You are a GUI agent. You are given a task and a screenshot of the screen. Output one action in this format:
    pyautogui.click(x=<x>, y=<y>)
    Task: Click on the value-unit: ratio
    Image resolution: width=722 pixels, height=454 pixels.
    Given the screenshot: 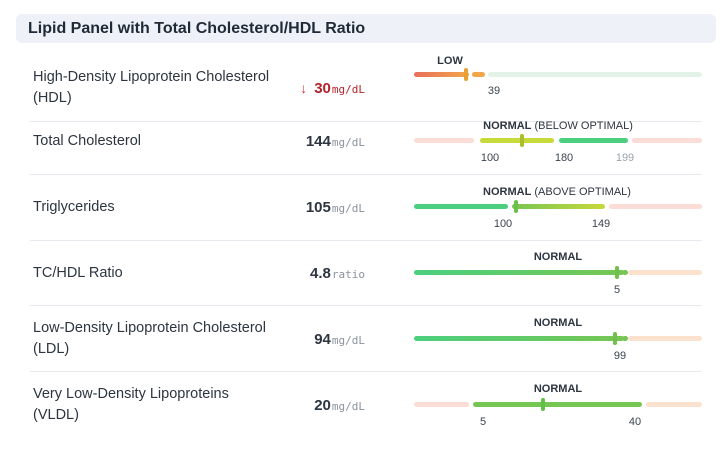 What is the action you would take?
    pyautogui.click(x=348, y=274)
    